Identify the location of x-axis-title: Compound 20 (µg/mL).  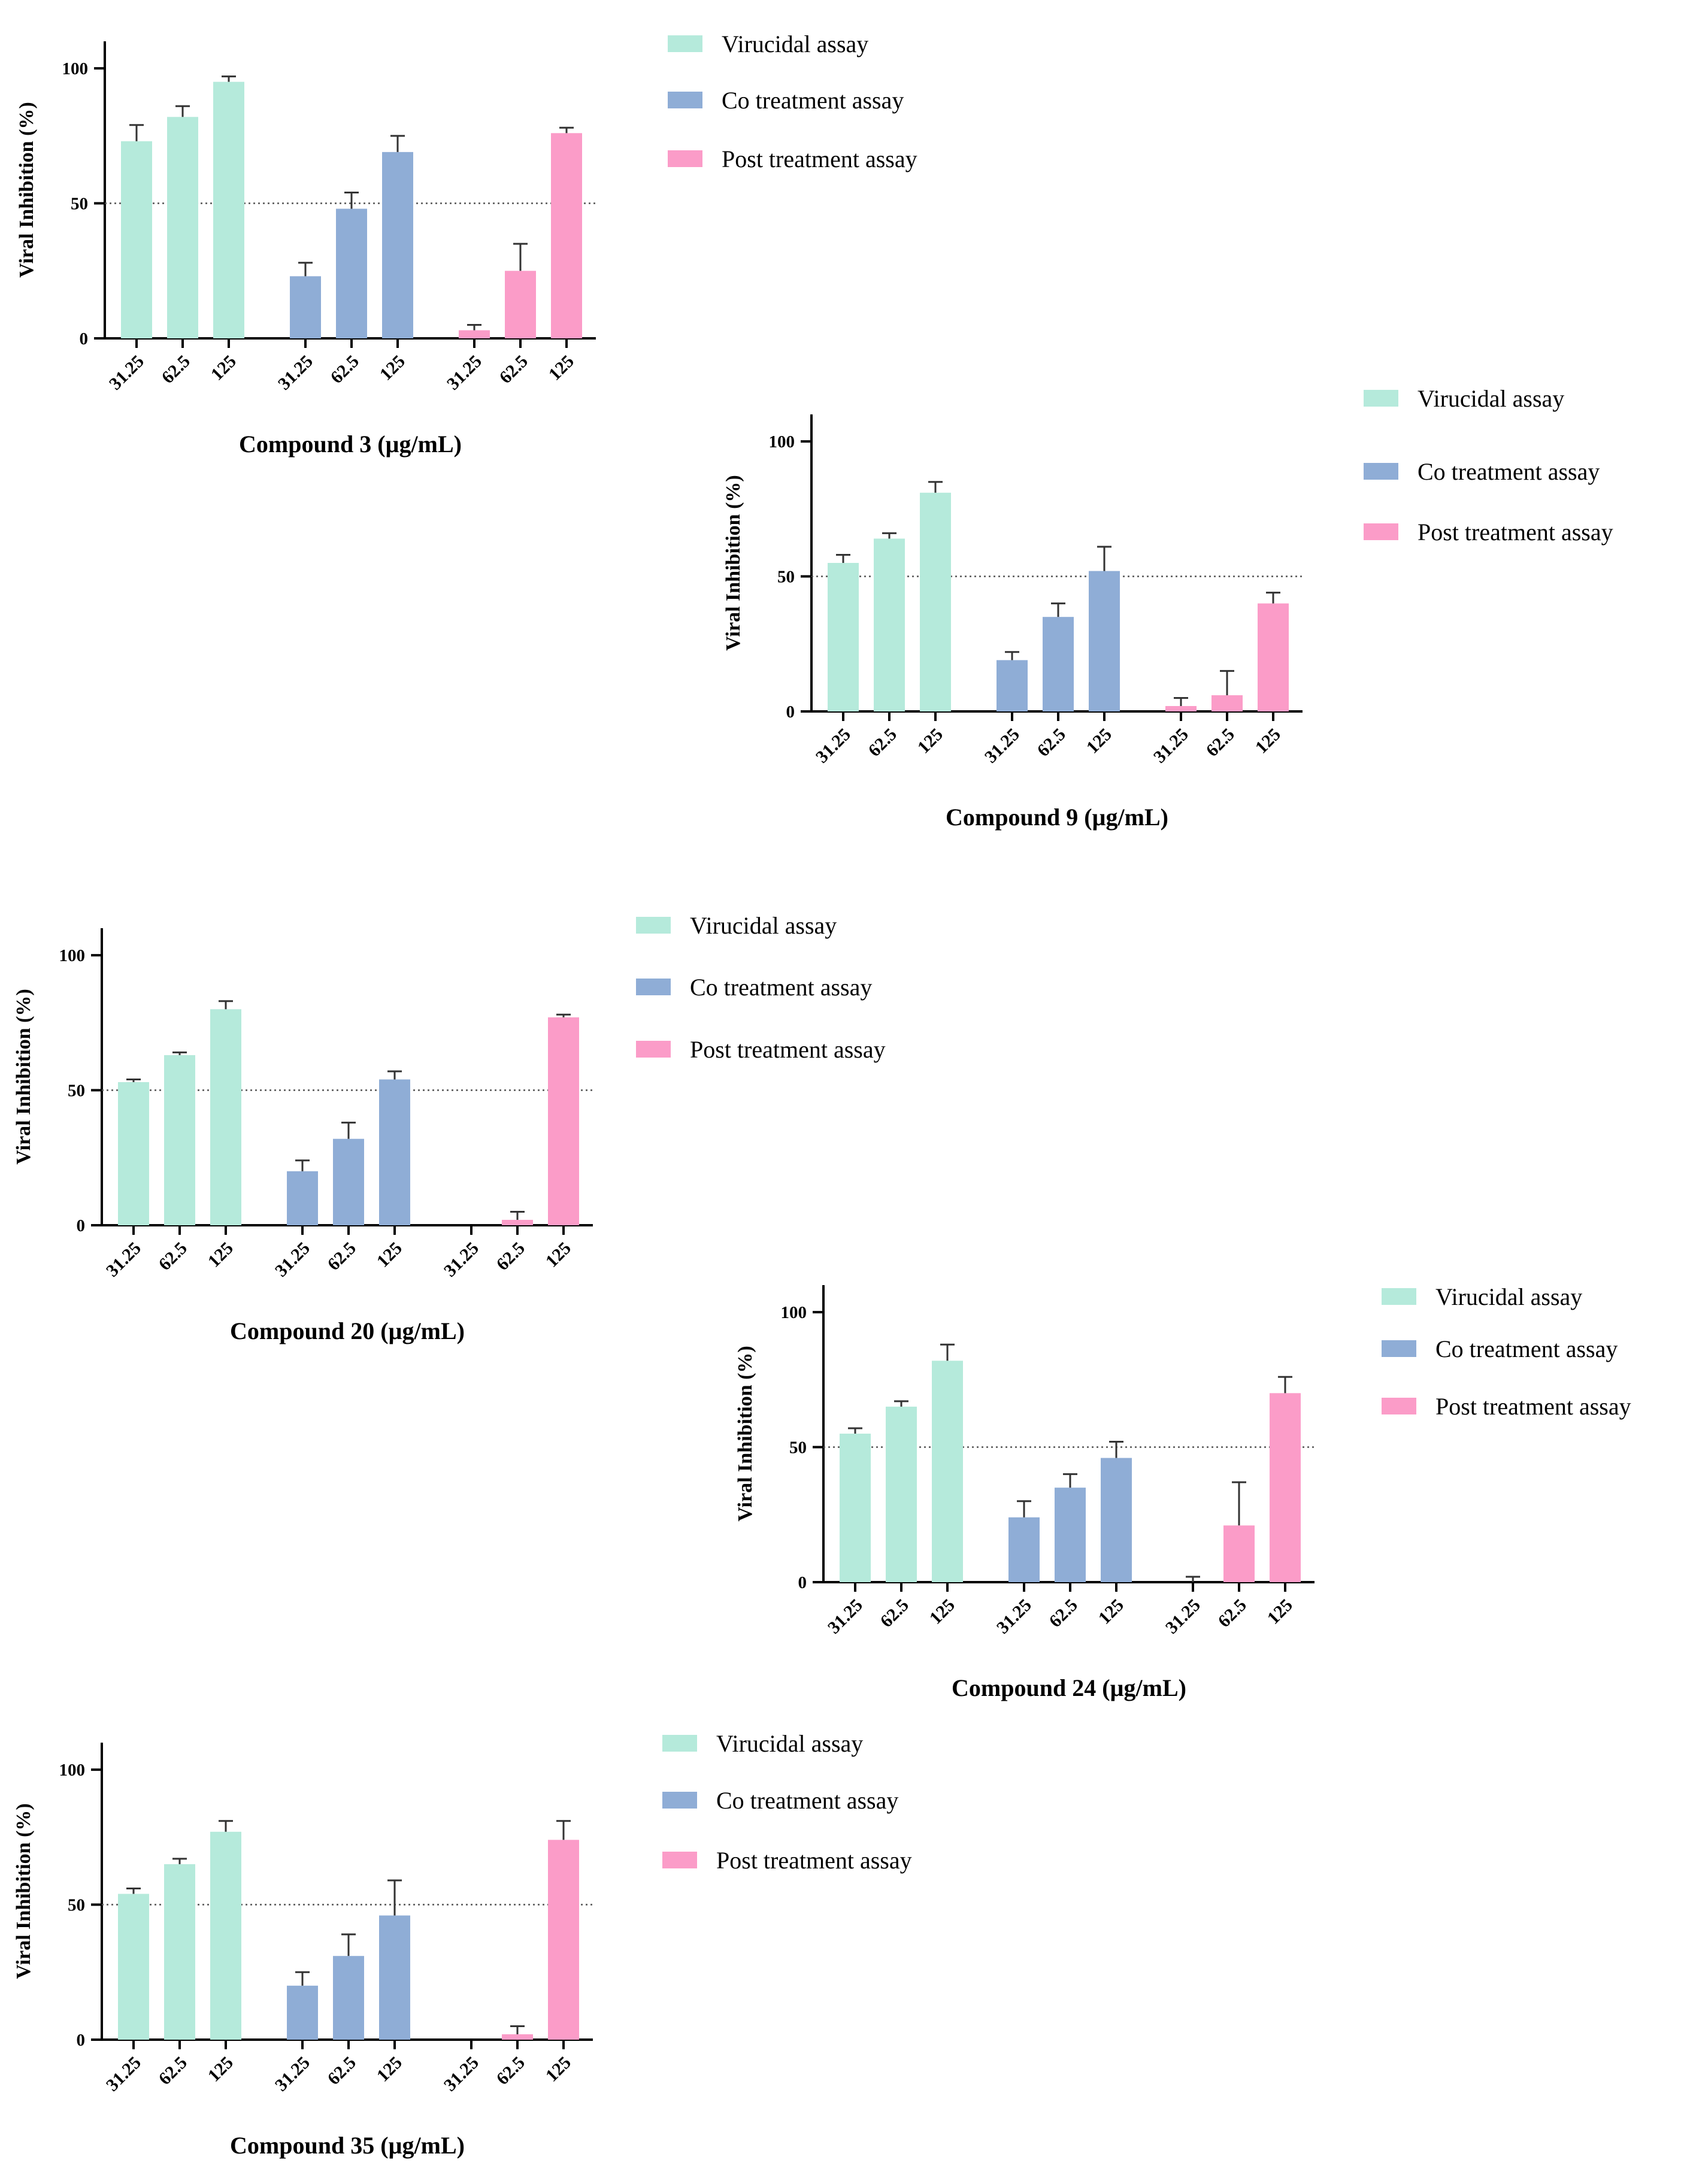
(347, 1330).